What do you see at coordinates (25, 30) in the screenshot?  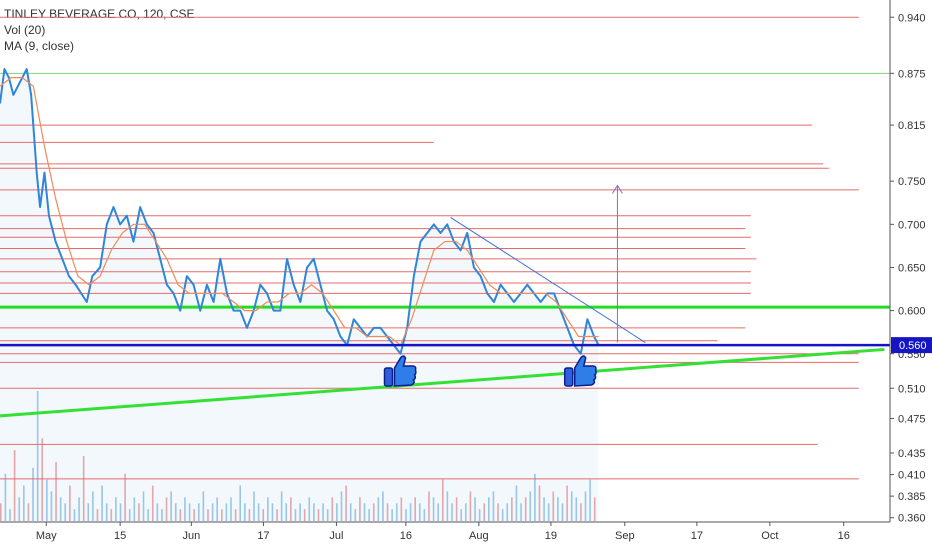 I see `volume-legend: Vol (20)` at bounding box center [25, 30].